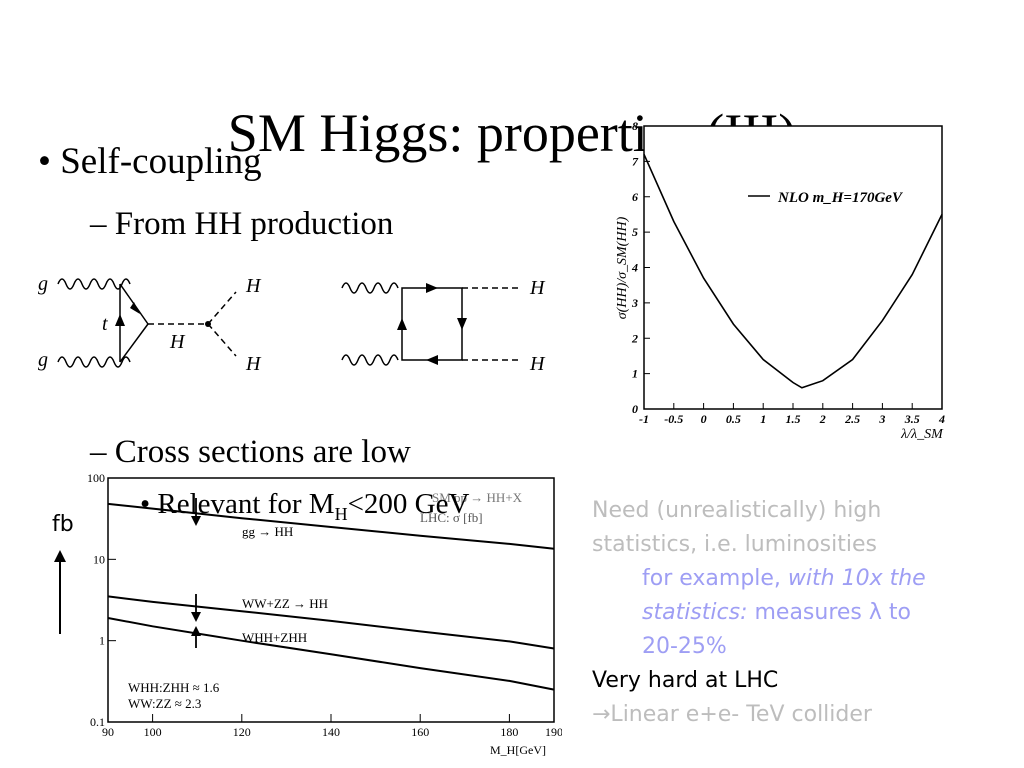  Describe the element at coordinates (622, 267) in the screenshot. I see `y-axis-label: σ(HH)/σ_SM(HH)` at that location.